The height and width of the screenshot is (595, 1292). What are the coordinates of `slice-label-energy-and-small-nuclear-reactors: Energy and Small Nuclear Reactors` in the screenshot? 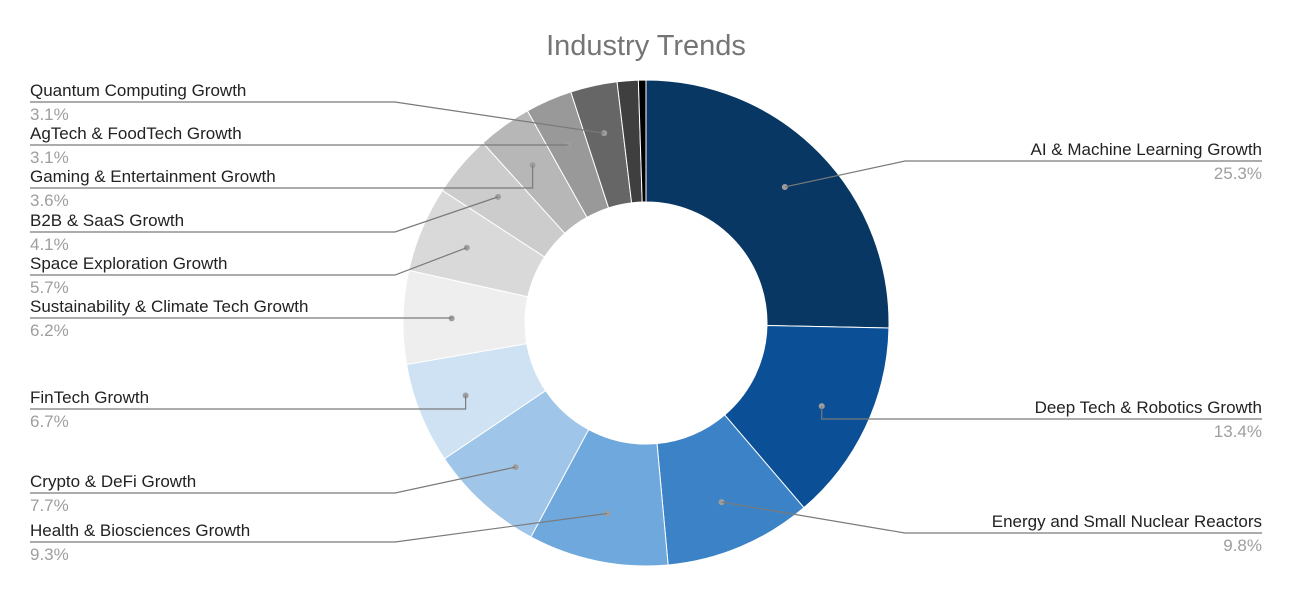 It's located at (1127, 521).